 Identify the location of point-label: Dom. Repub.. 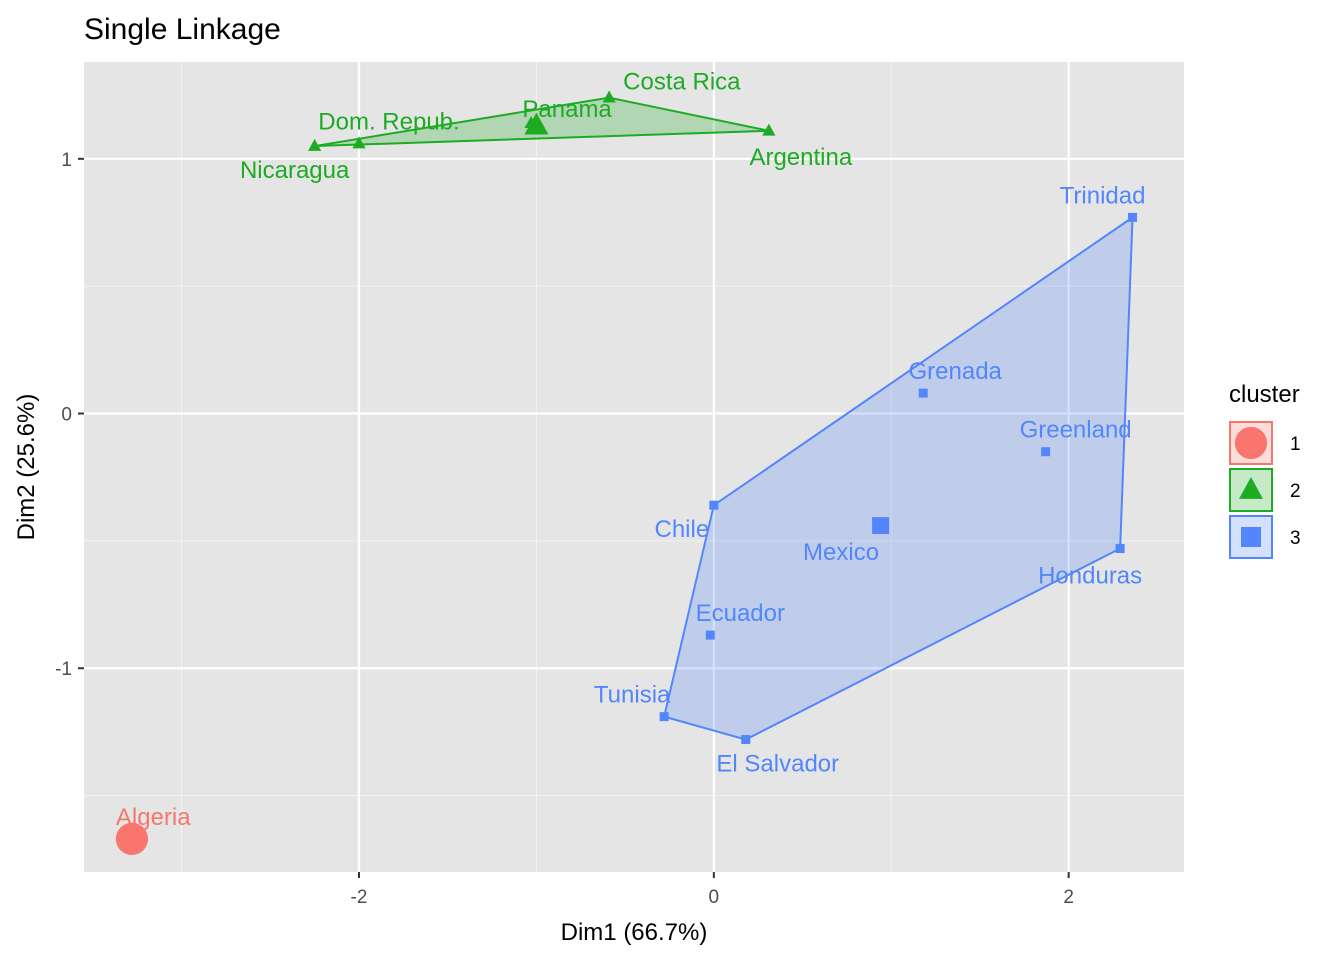
(388, 122).